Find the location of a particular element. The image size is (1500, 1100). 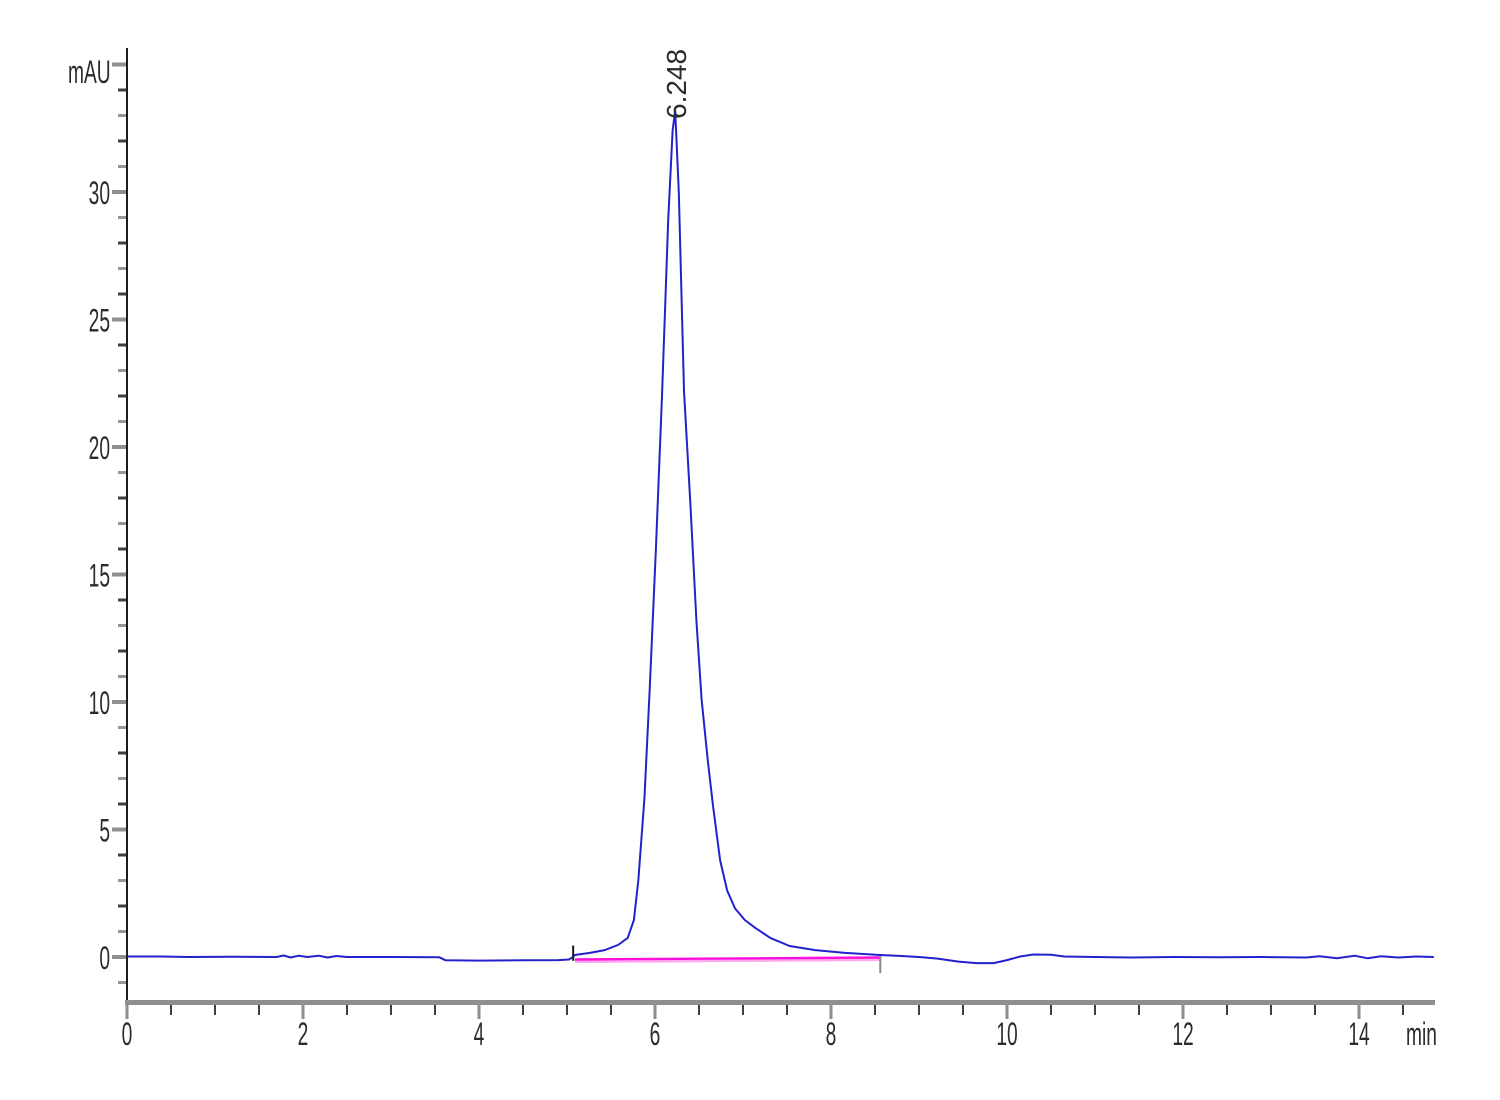

x-tick-label: 2 is located at coordinates (303, 1034).